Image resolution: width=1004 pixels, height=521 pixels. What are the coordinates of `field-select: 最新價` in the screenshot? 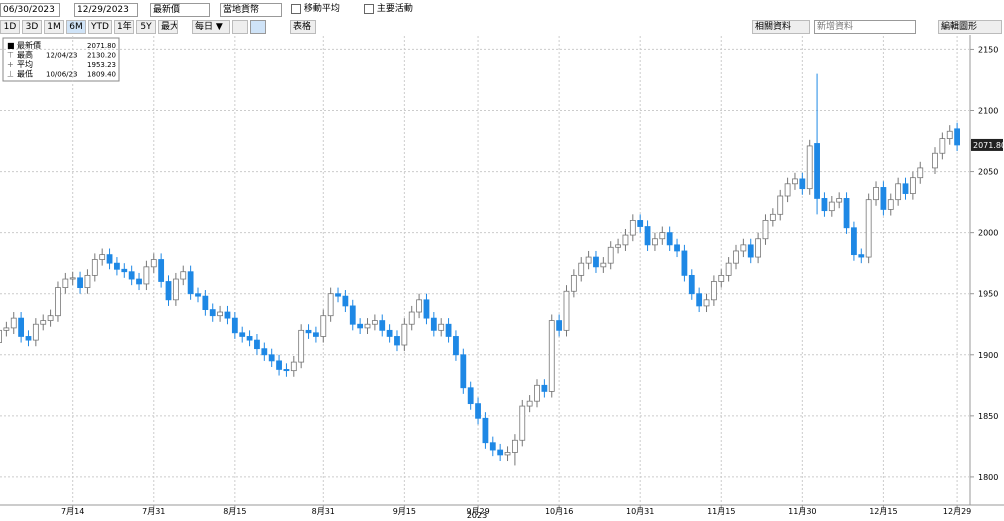 It's located at (180, 10).